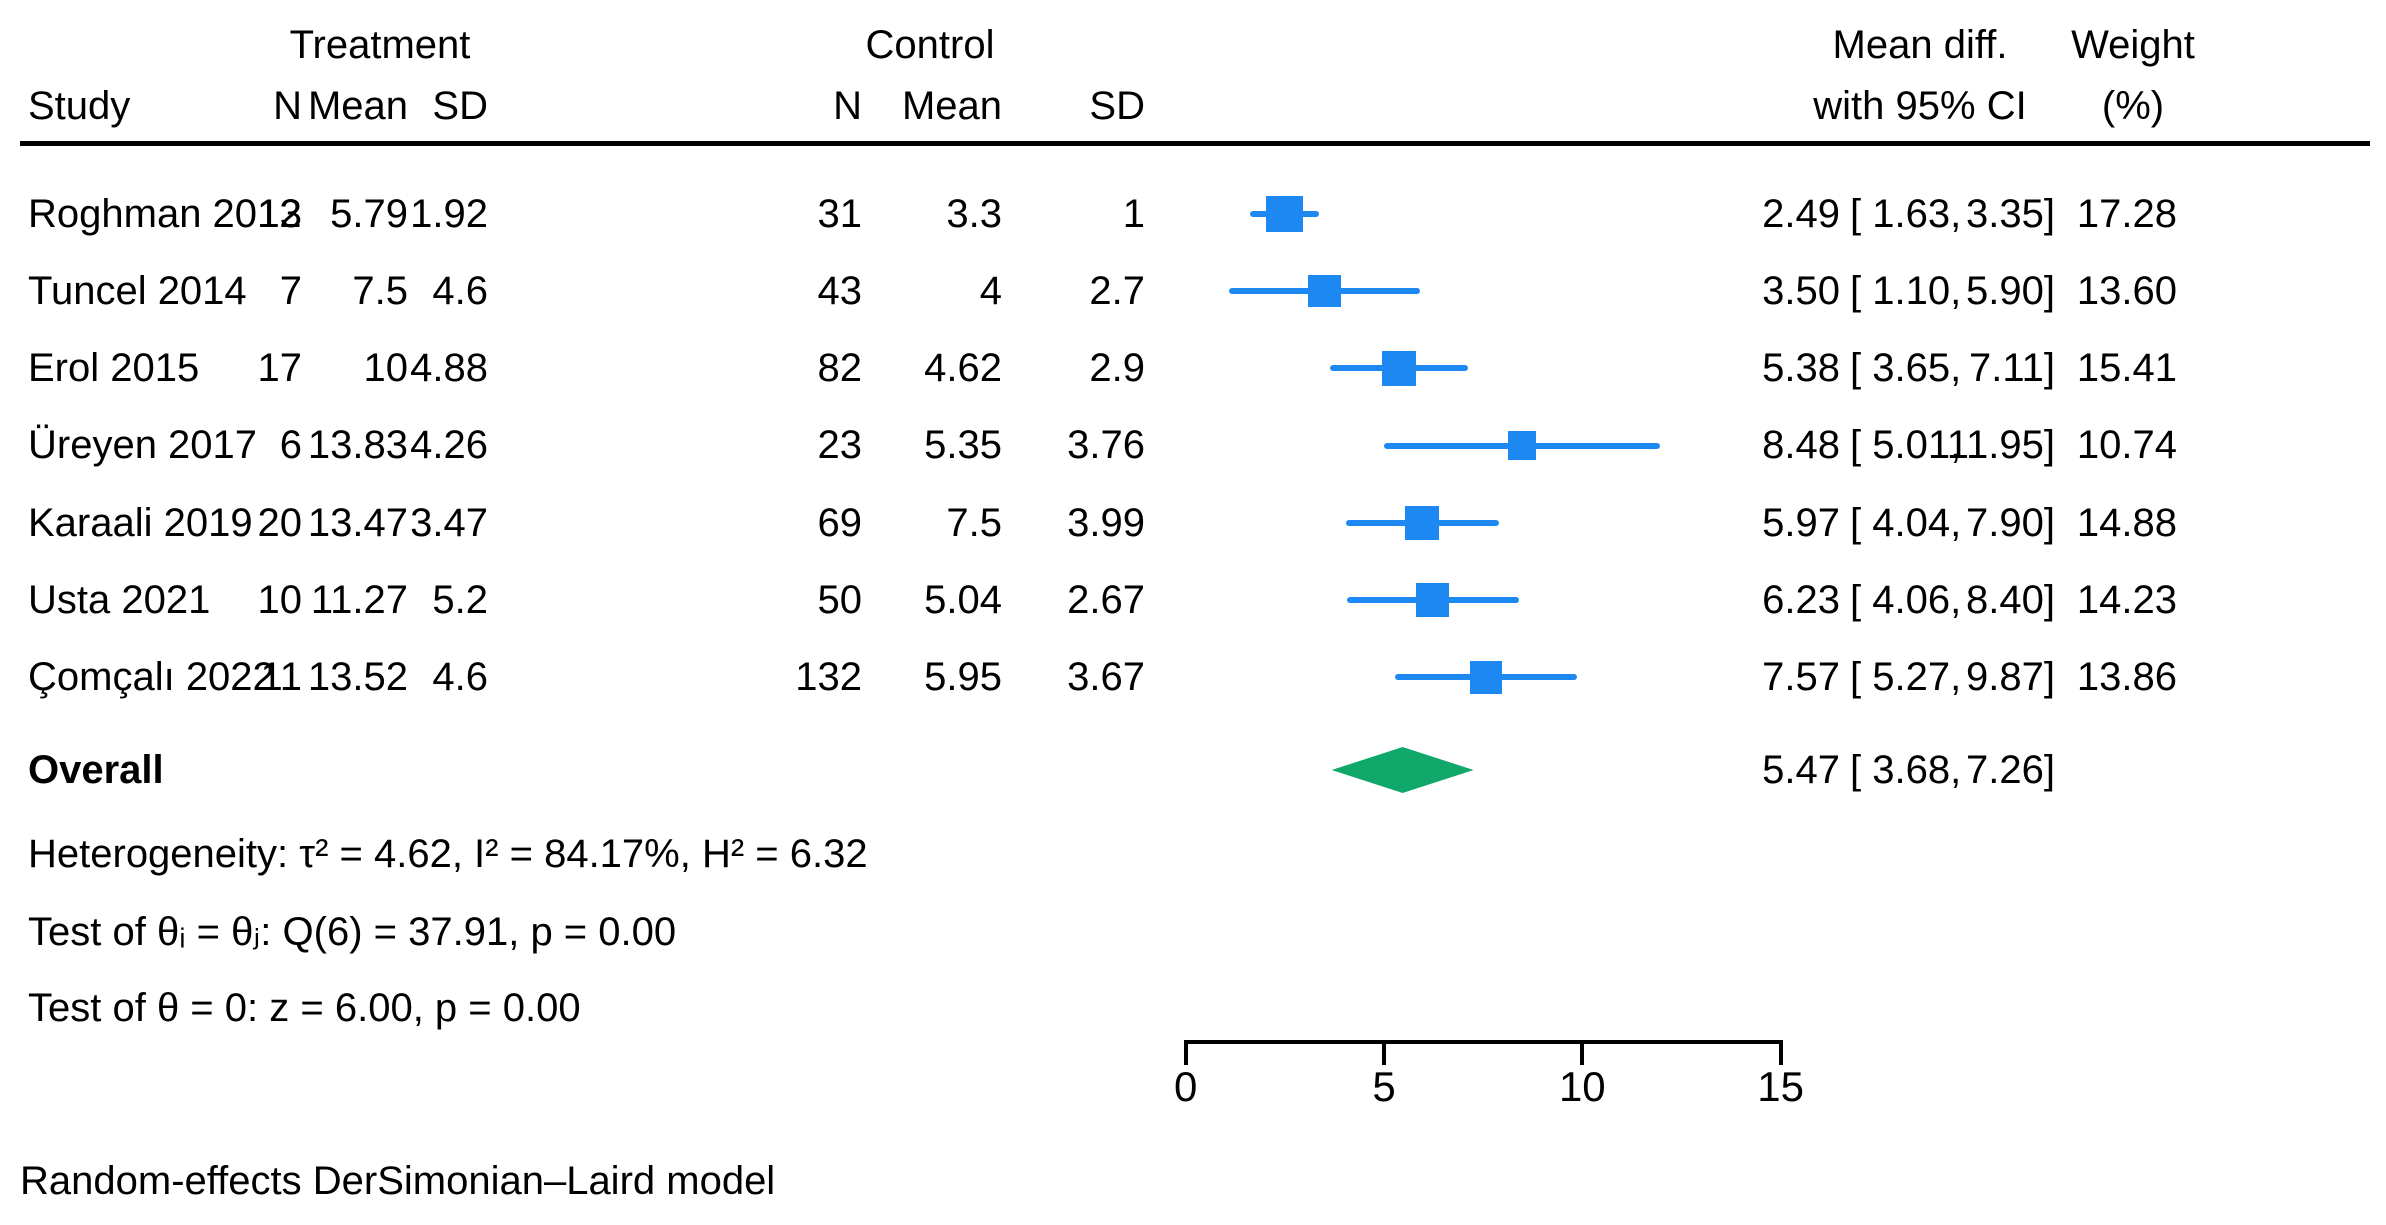 Image resolution: width=2386 pixels, height=1225 pixels. Describe the element at coordinates (1801, 368) in the screenshot. I see `mean-diff-cell: 5.38` at that location.